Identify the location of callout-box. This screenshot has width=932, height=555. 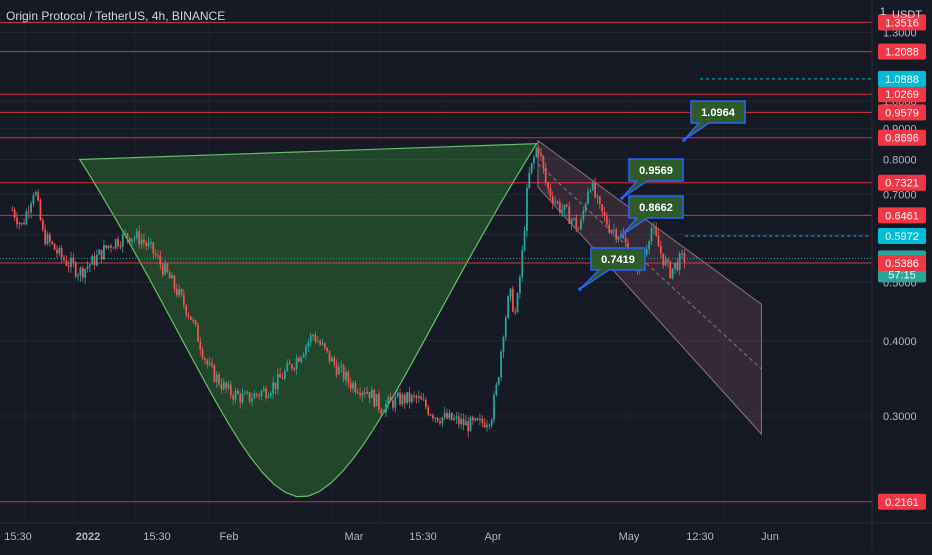
(652, 178).